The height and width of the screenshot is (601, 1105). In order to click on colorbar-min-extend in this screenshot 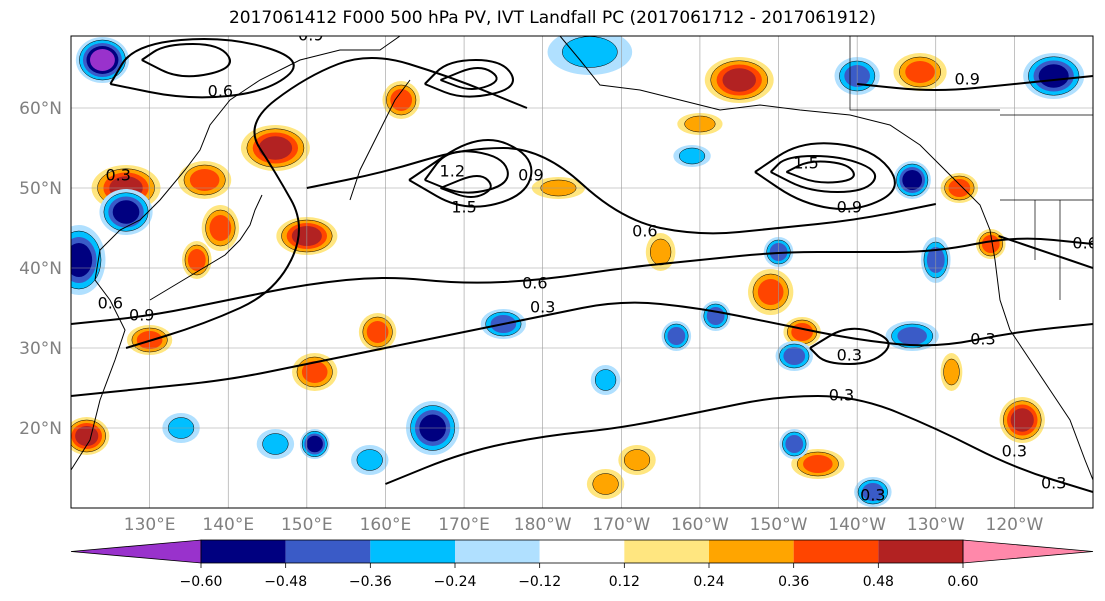, I will do `click(136, 551)`.